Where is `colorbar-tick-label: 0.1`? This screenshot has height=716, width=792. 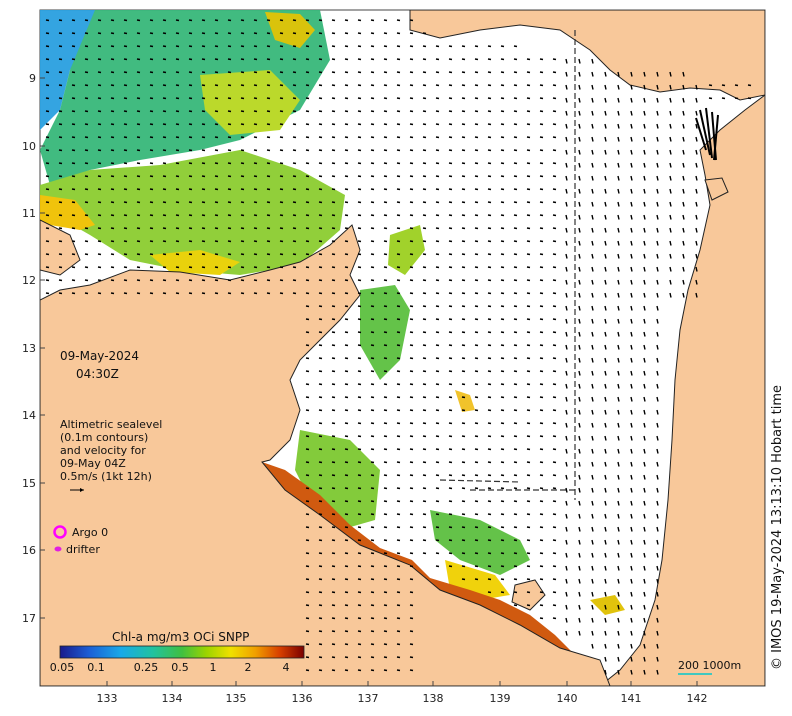 colorbar-tick-label: 0.1 is located at coordinates (96, 667).